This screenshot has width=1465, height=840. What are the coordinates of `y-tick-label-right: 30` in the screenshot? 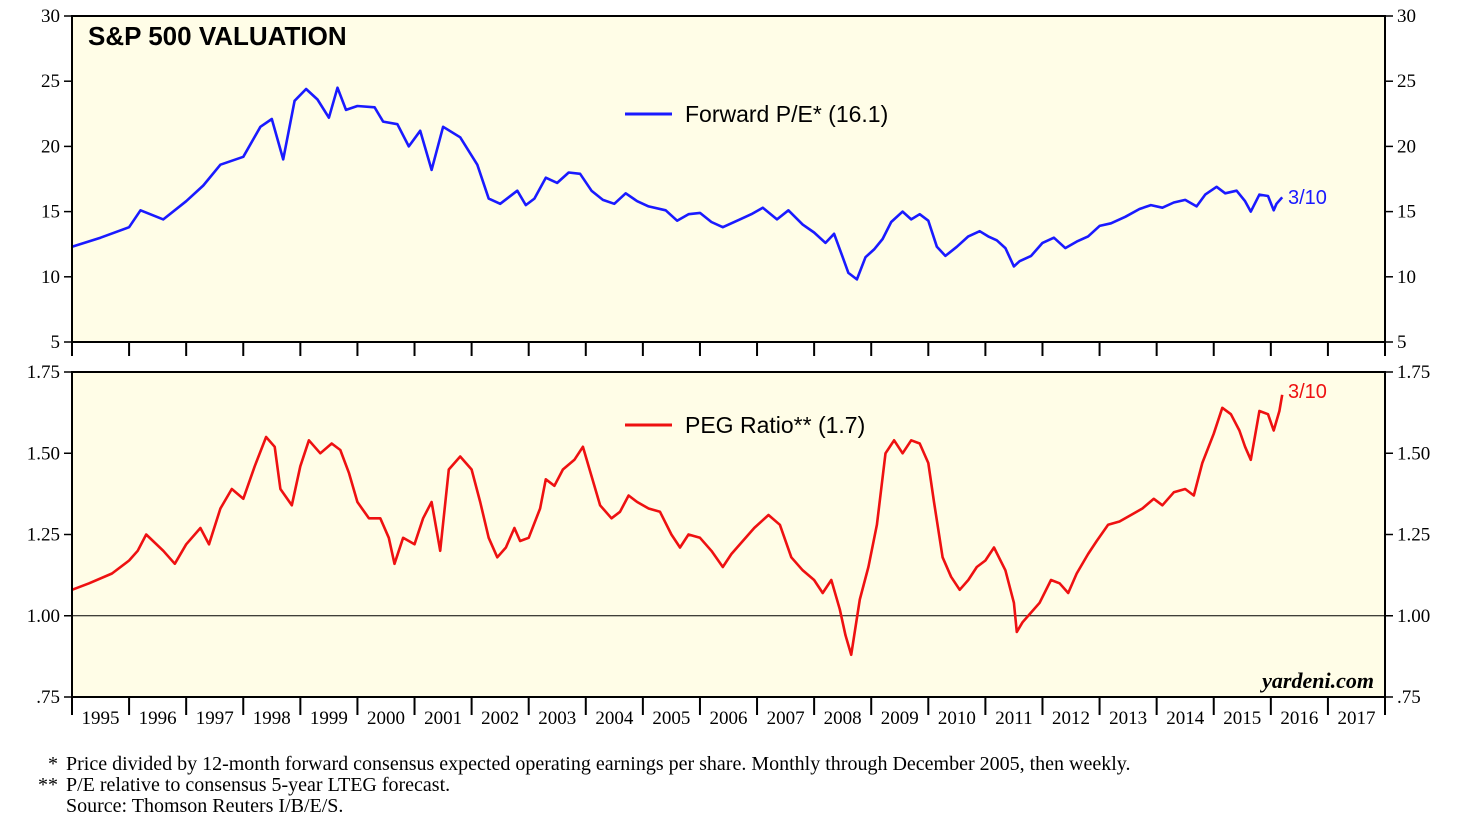 It's located at (1406, 16).